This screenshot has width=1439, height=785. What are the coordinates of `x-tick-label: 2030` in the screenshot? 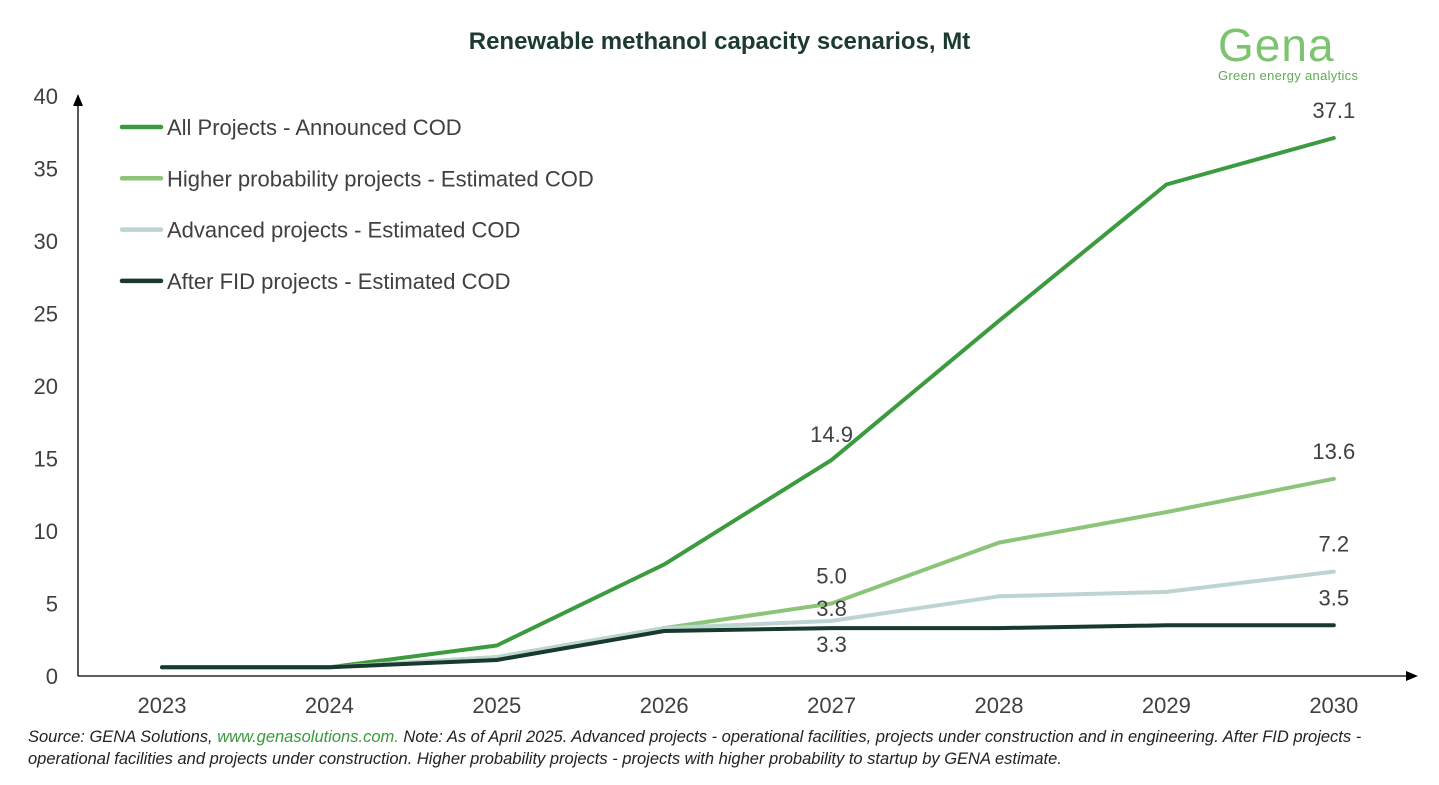 It's located at (1333, 705).